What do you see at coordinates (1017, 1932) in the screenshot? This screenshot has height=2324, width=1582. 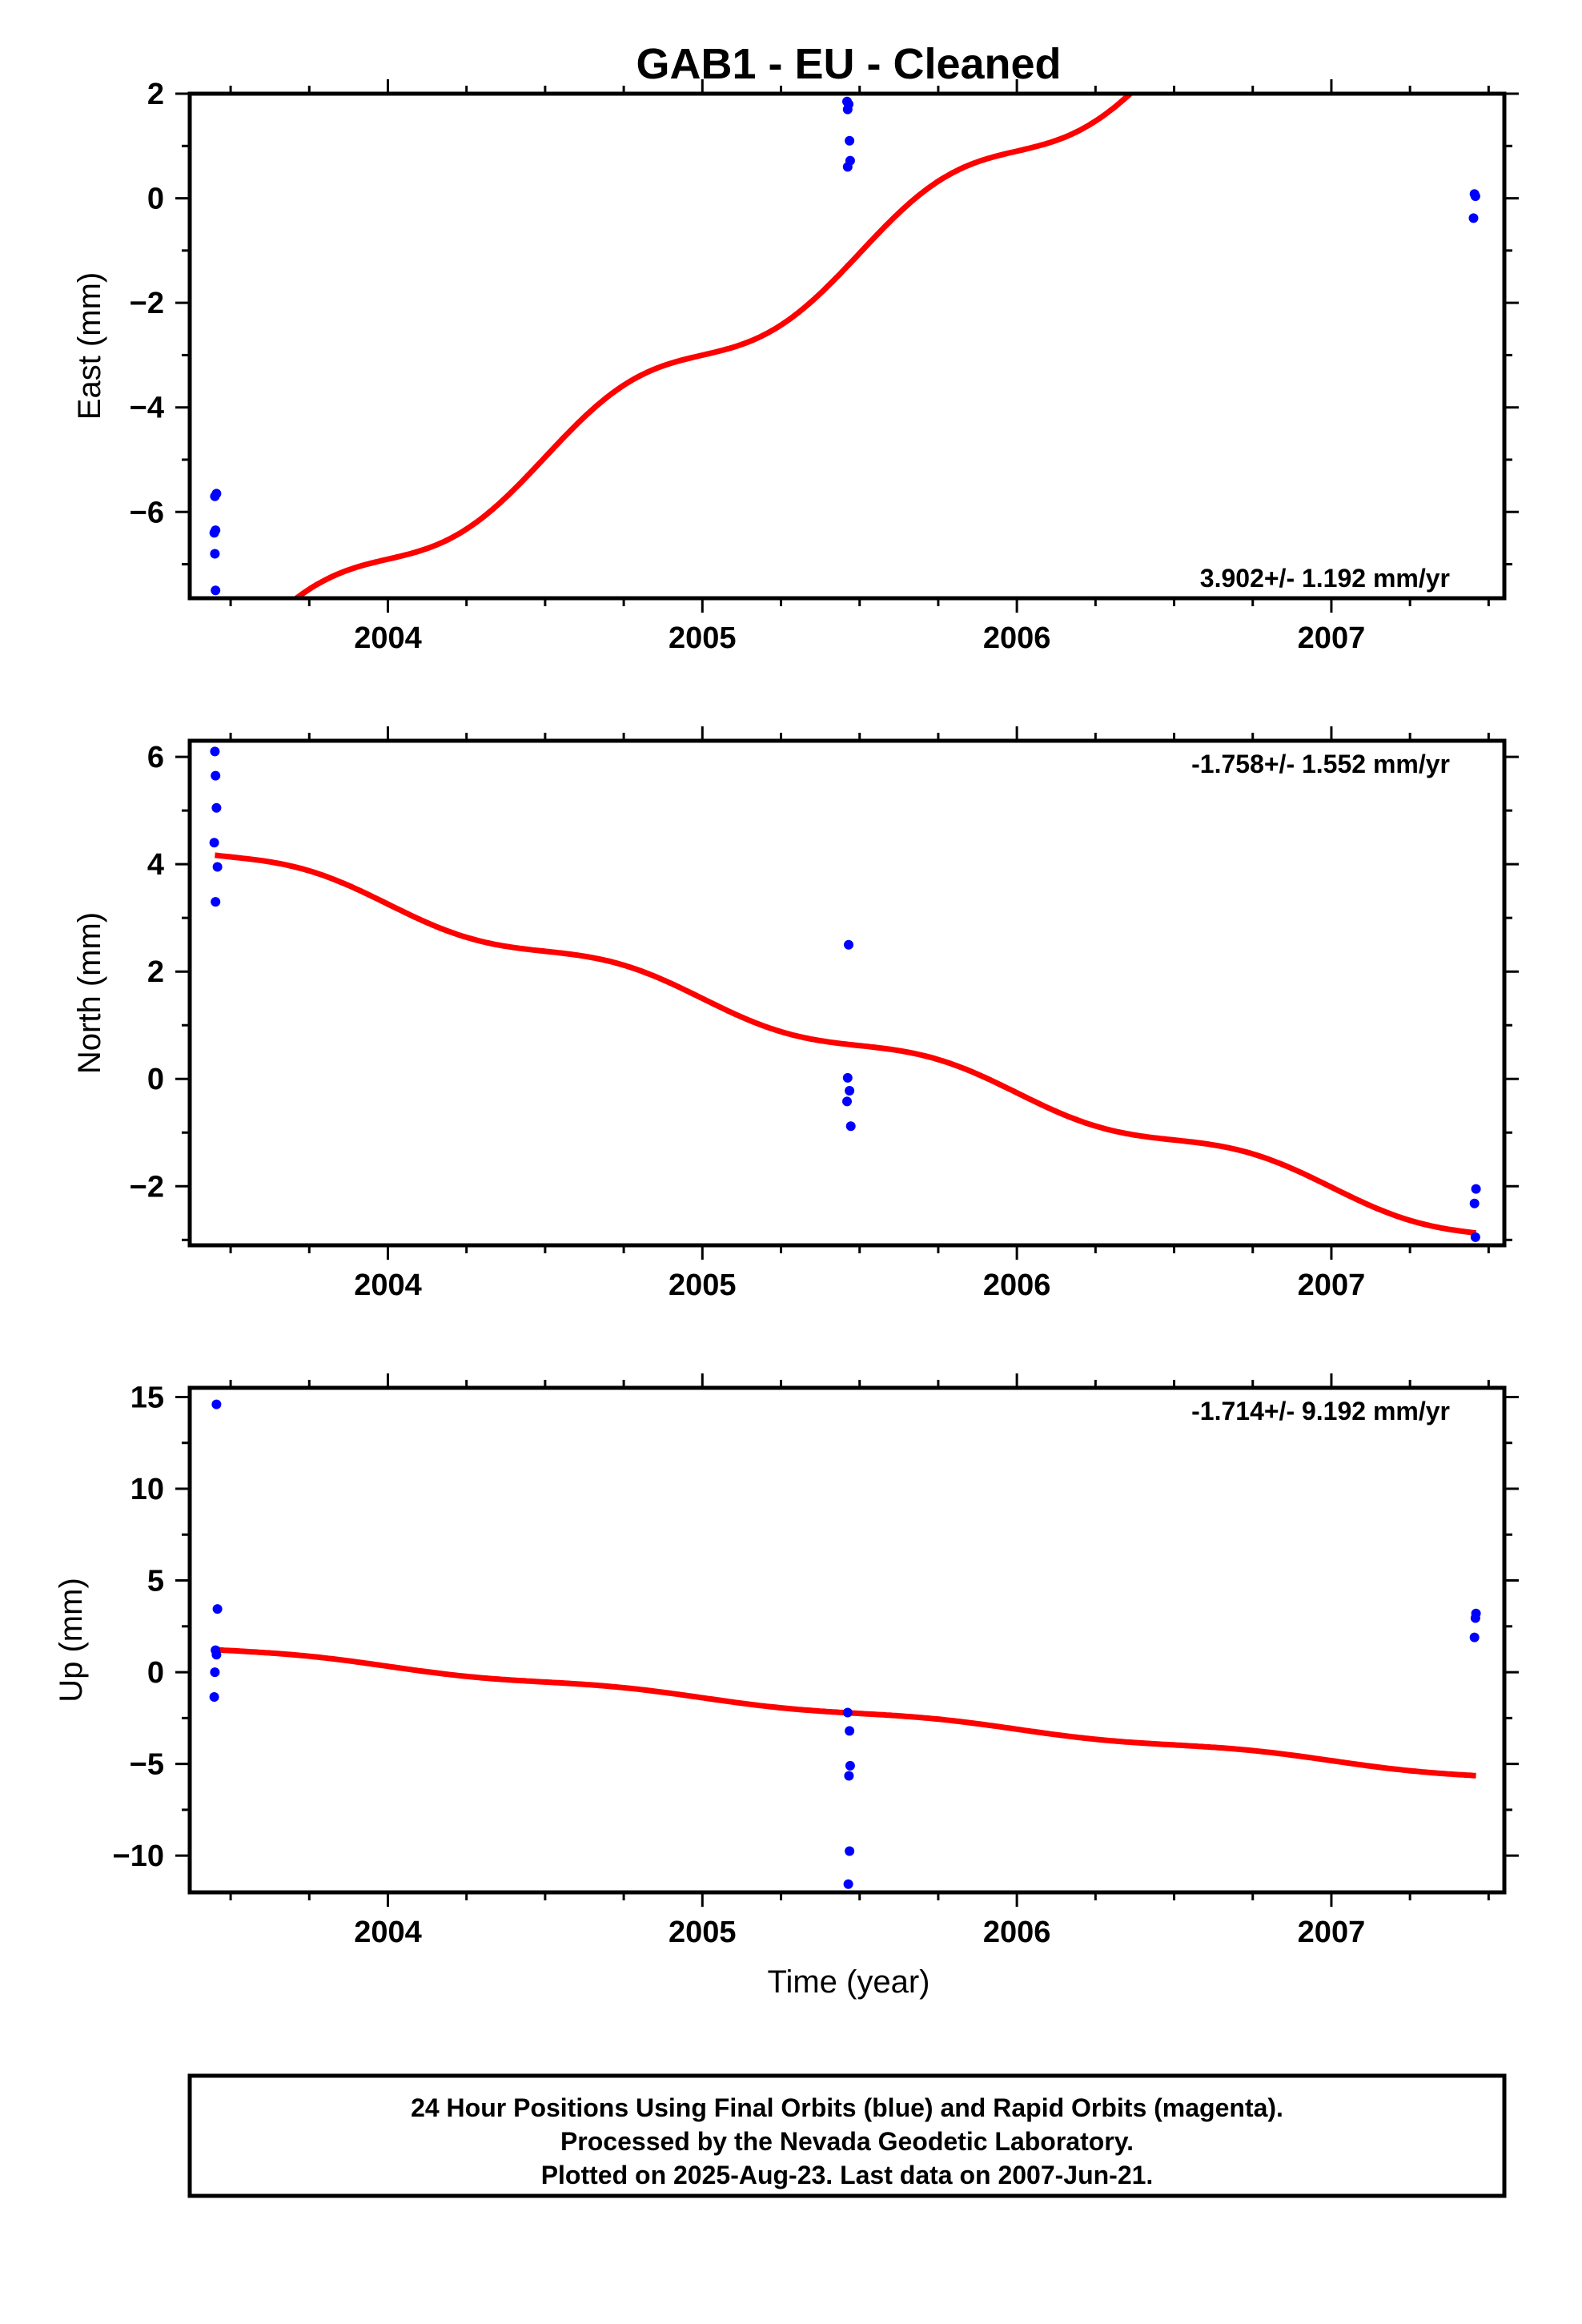 I see `up-xtick-label: 2006` at bounding box center [1017, 1932].